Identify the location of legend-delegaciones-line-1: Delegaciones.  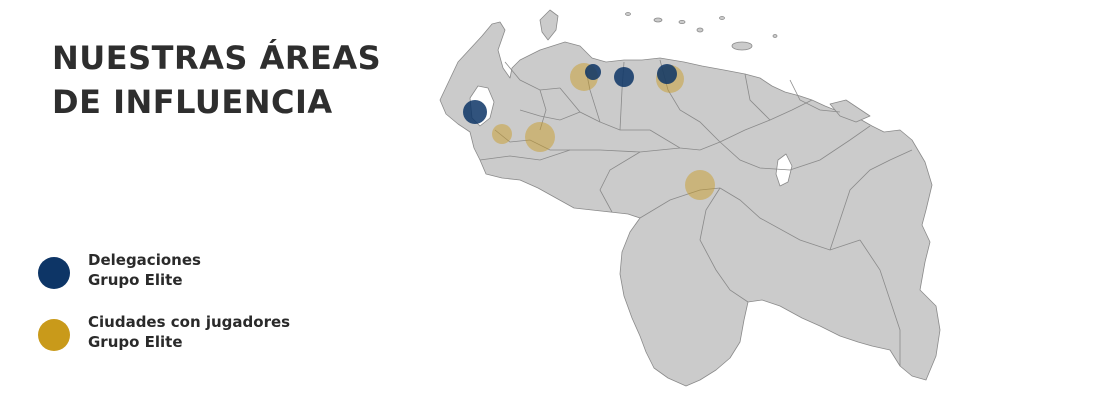
(144, 260).